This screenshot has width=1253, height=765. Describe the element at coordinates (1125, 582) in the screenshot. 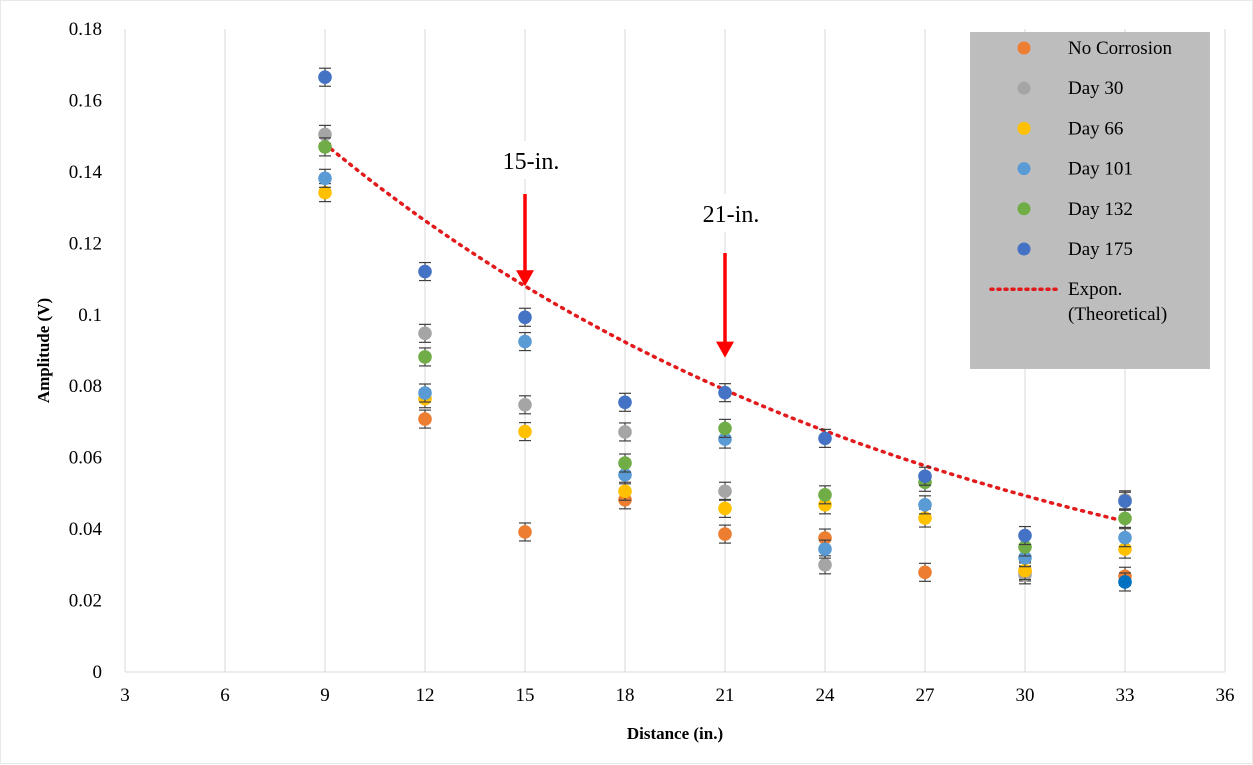

I see `data-point-extra` at that location.